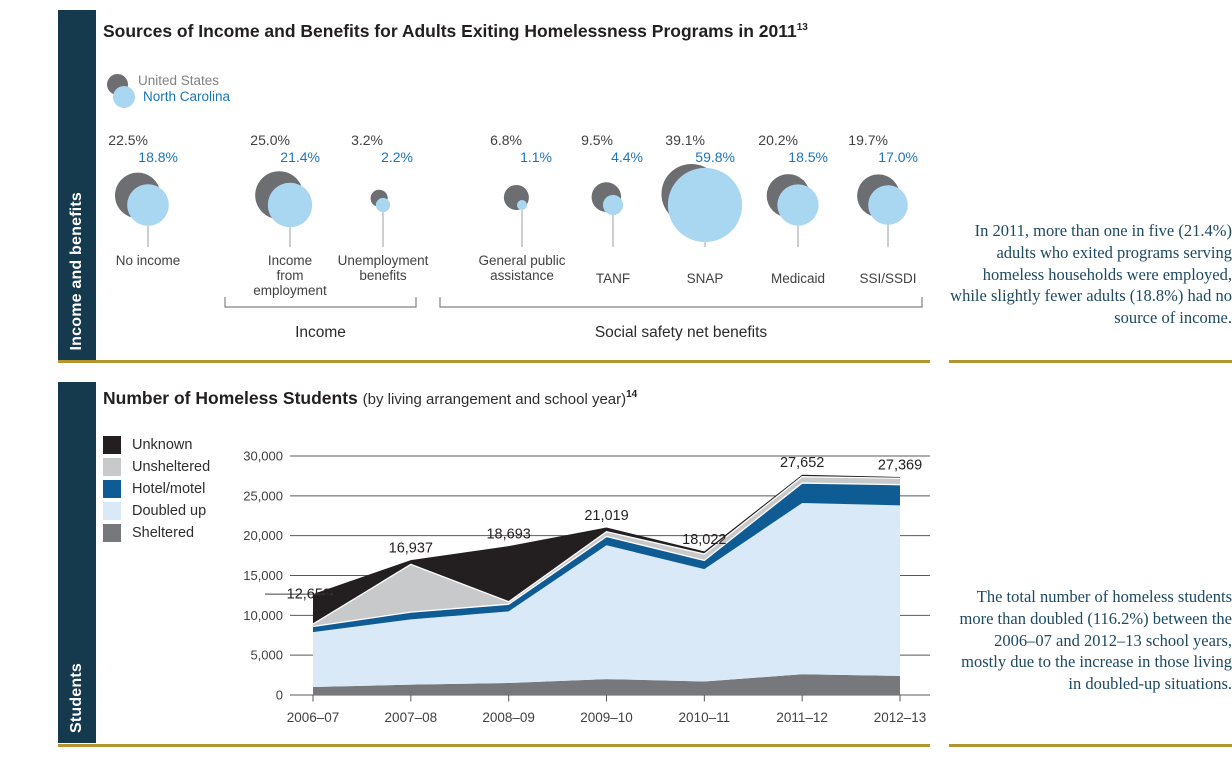 The height and width of the screenshot is (758, 1232). Describe the element at coordinates (163, 533) in the screenshot. I see `legend-label: Sheltered` at that location.